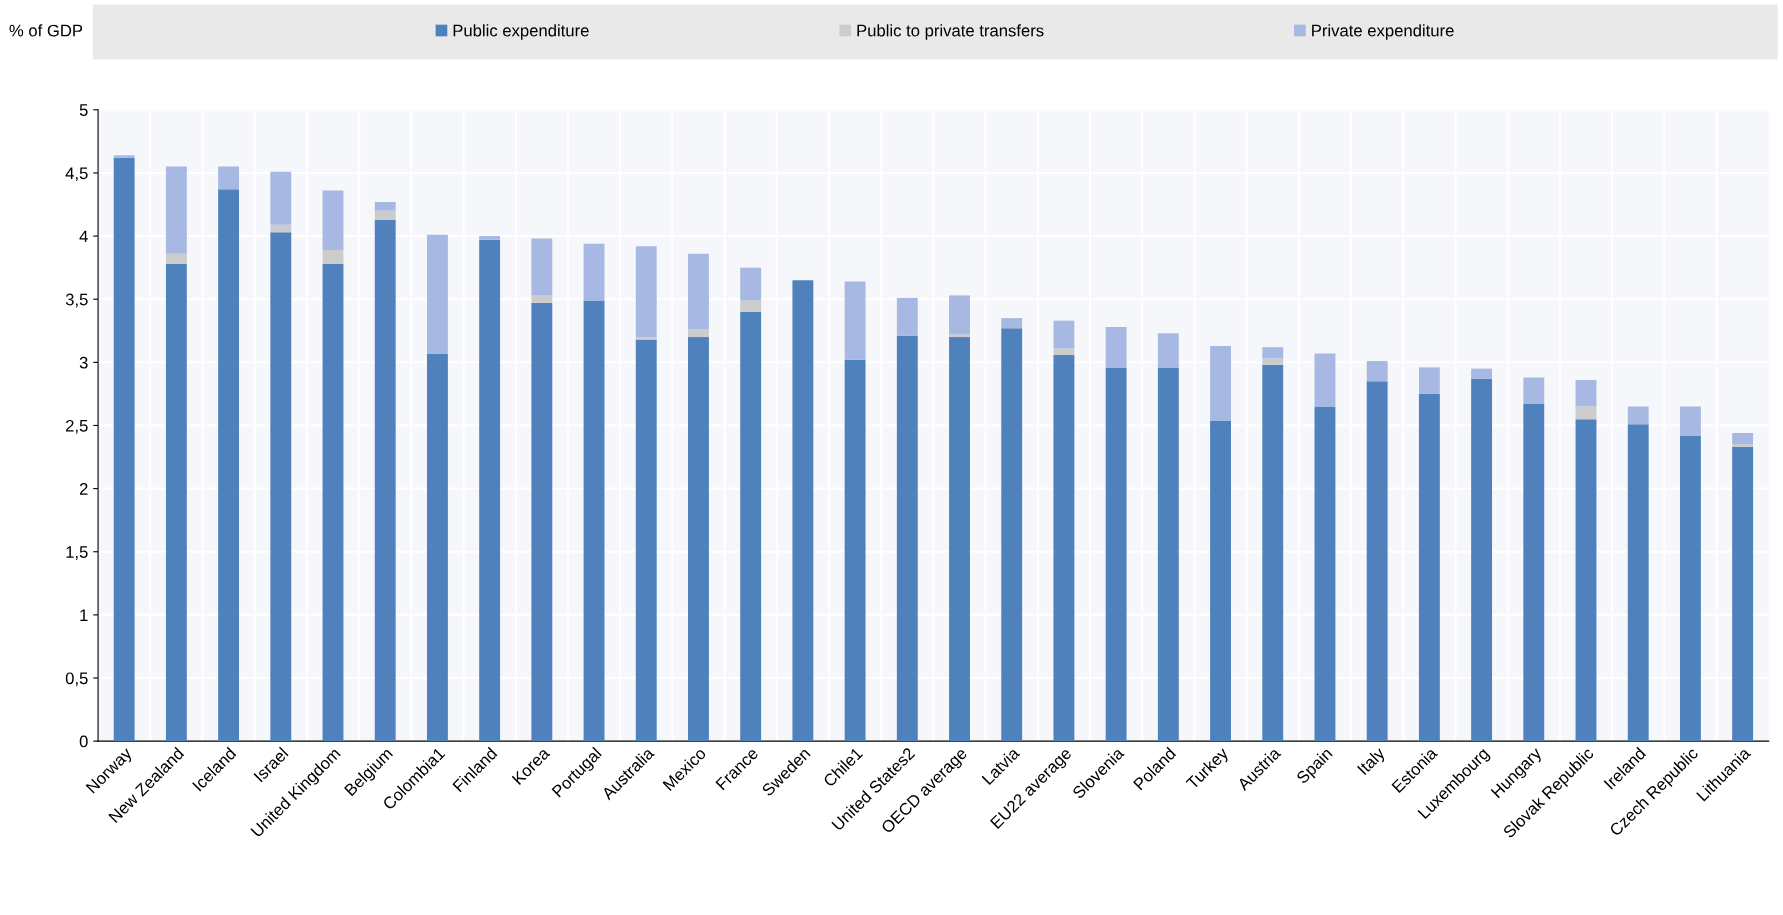  What do you see at coordinates (76, 679) in the screenshot?
I see `y-tick-label: 0,5` at bounding box center [76, 679].